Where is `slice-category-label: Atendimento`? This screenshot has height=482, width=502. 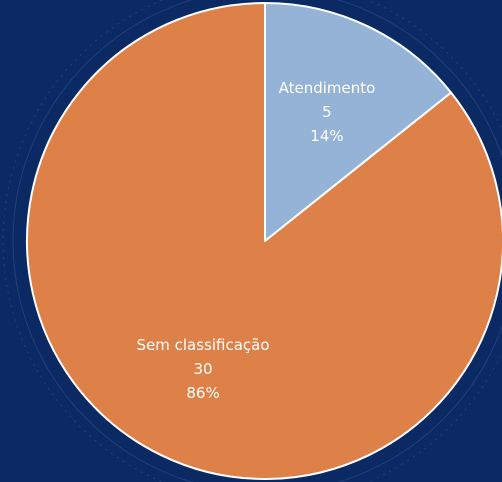 slice-category-label: Atendimento is located at coordinates (327, 88).